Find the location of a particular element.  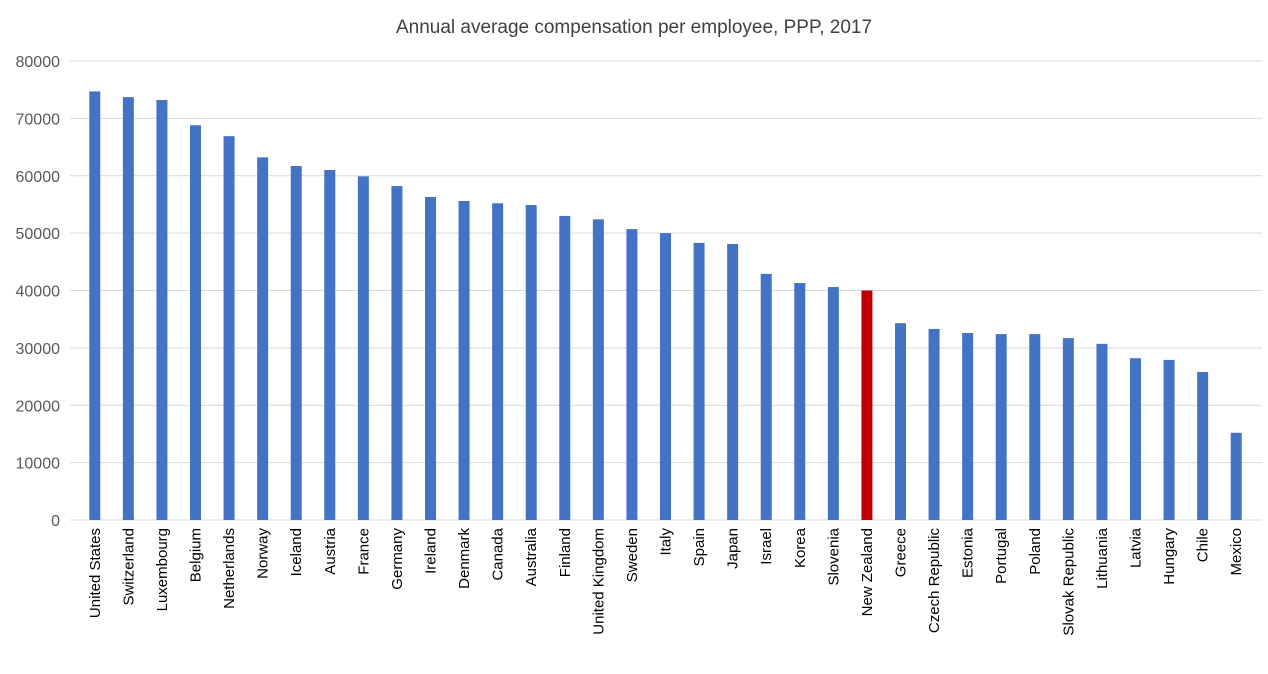

x-tick-label: United Kingdom is located at coordinates (598, 581).